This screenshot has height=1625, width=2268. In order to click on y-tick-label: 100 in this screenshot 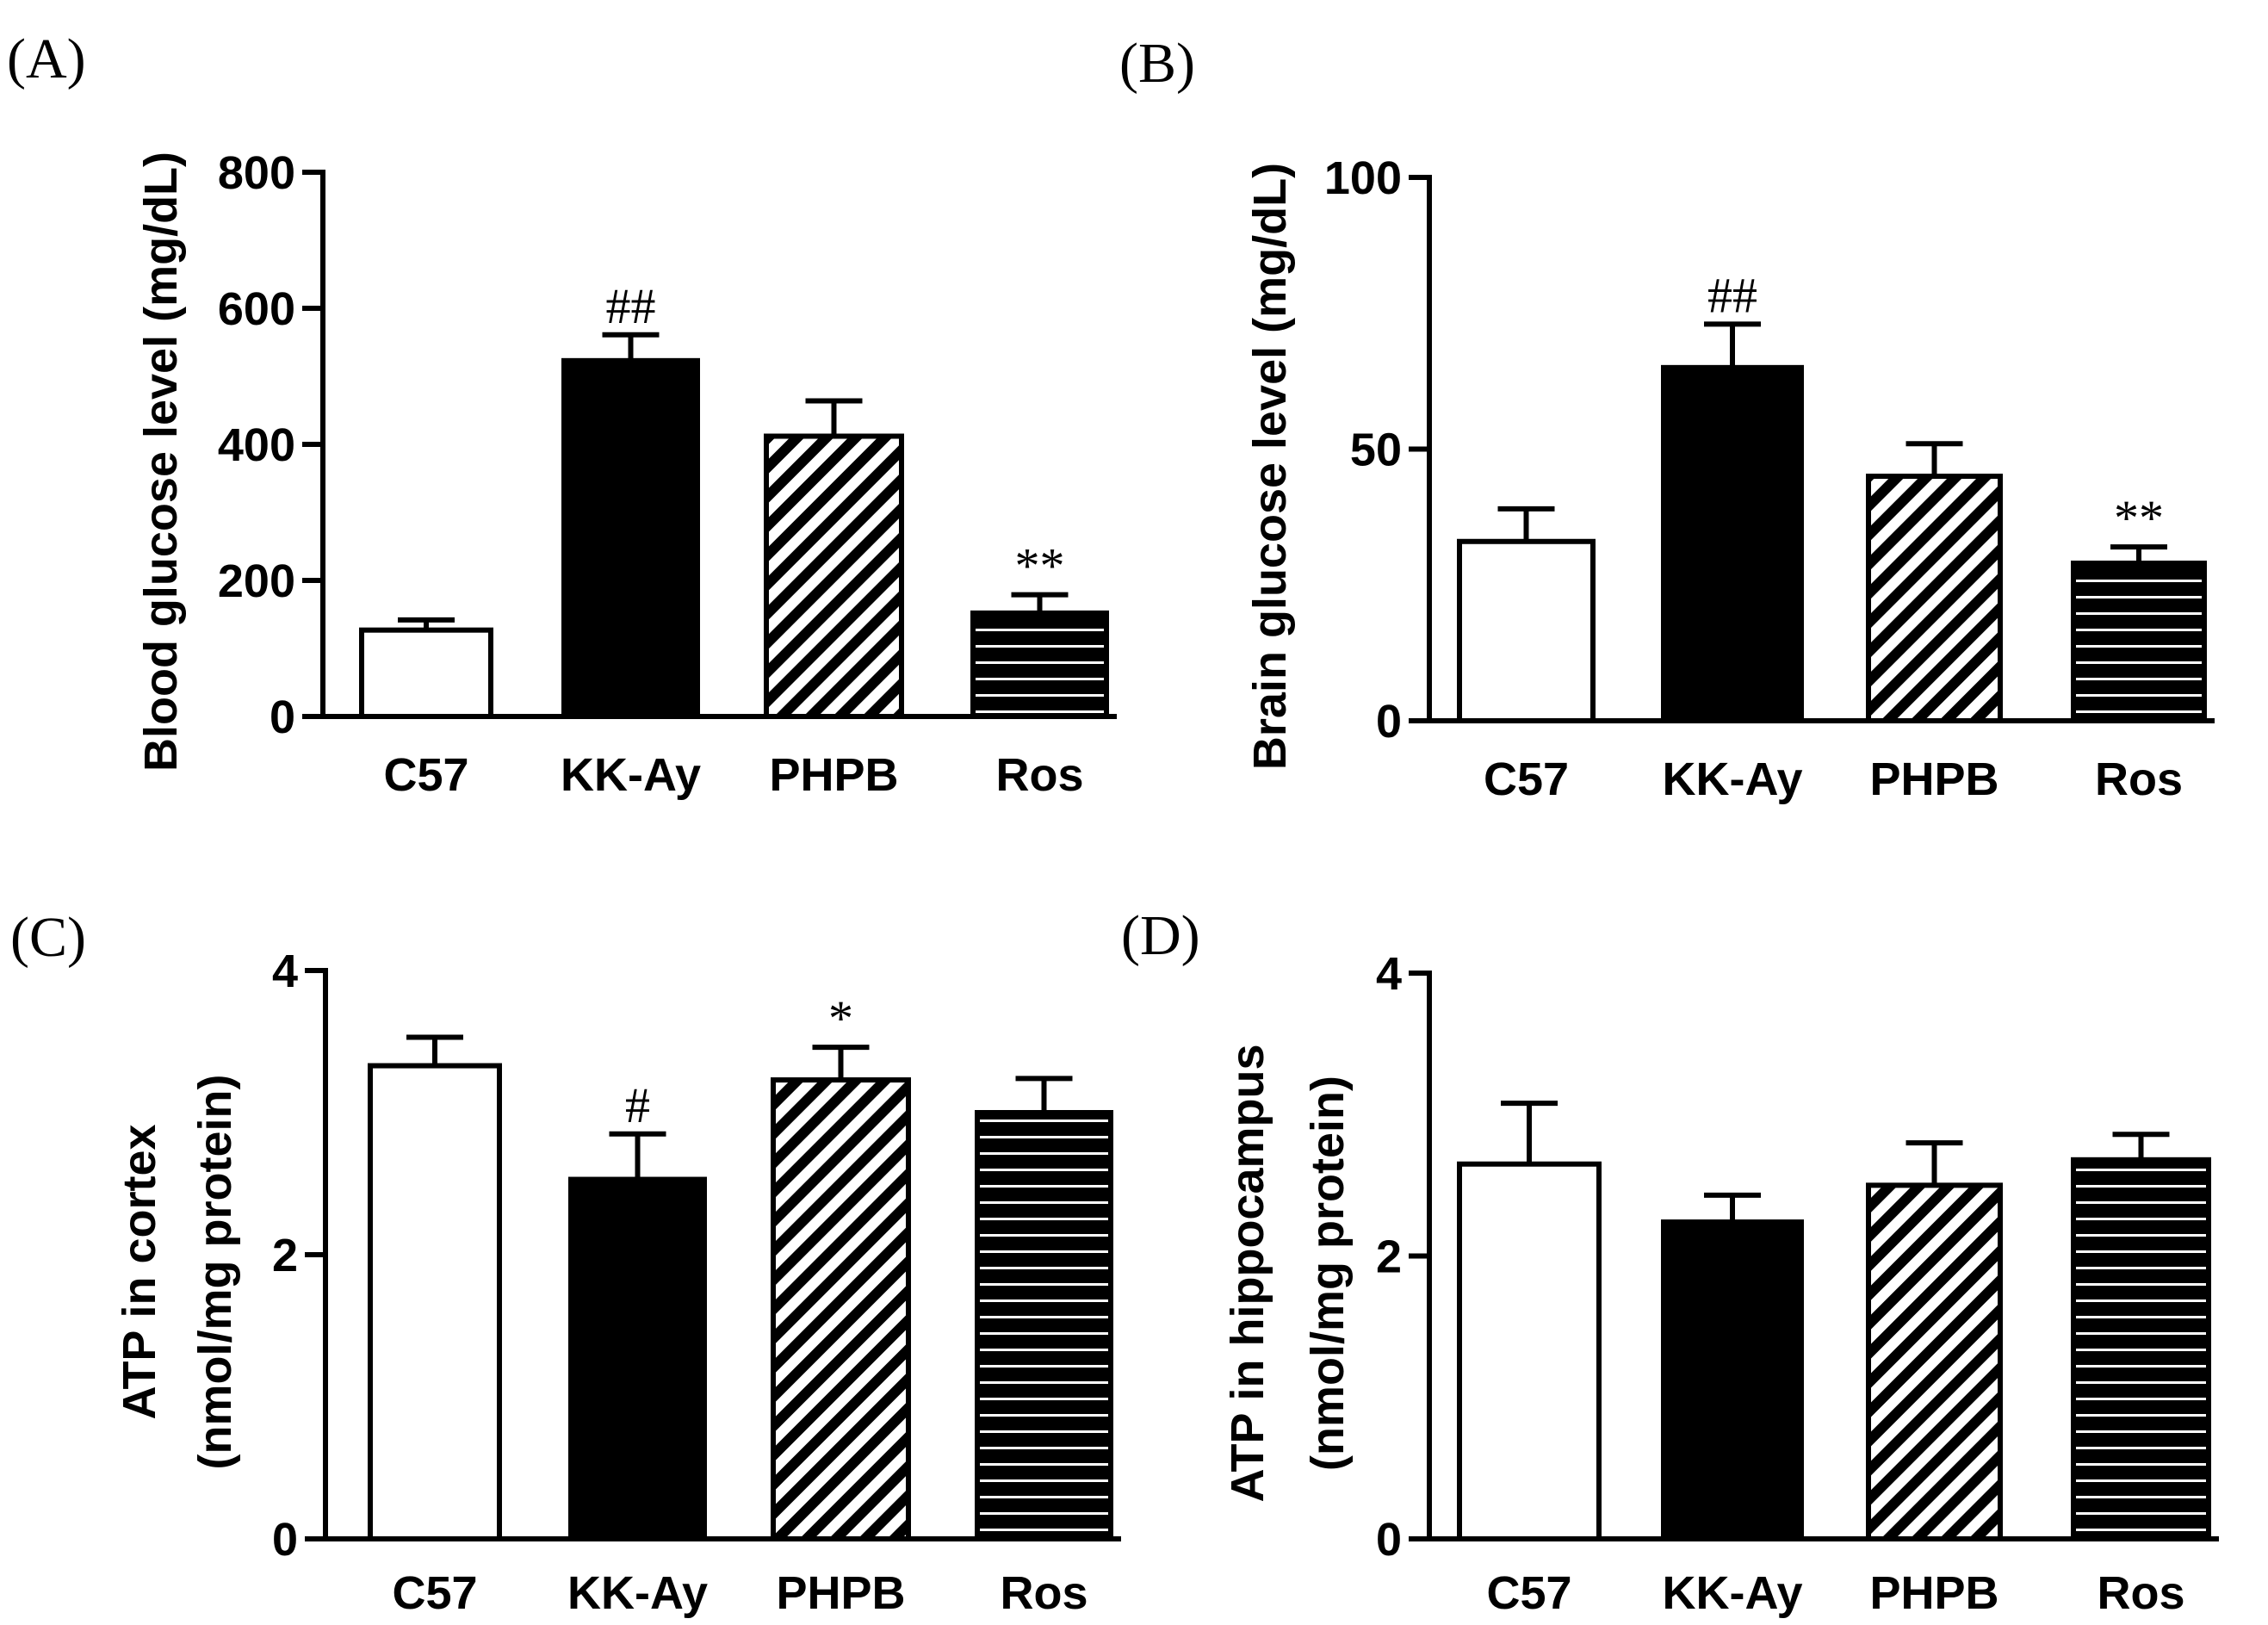, I will do `click(1363, 178)`.